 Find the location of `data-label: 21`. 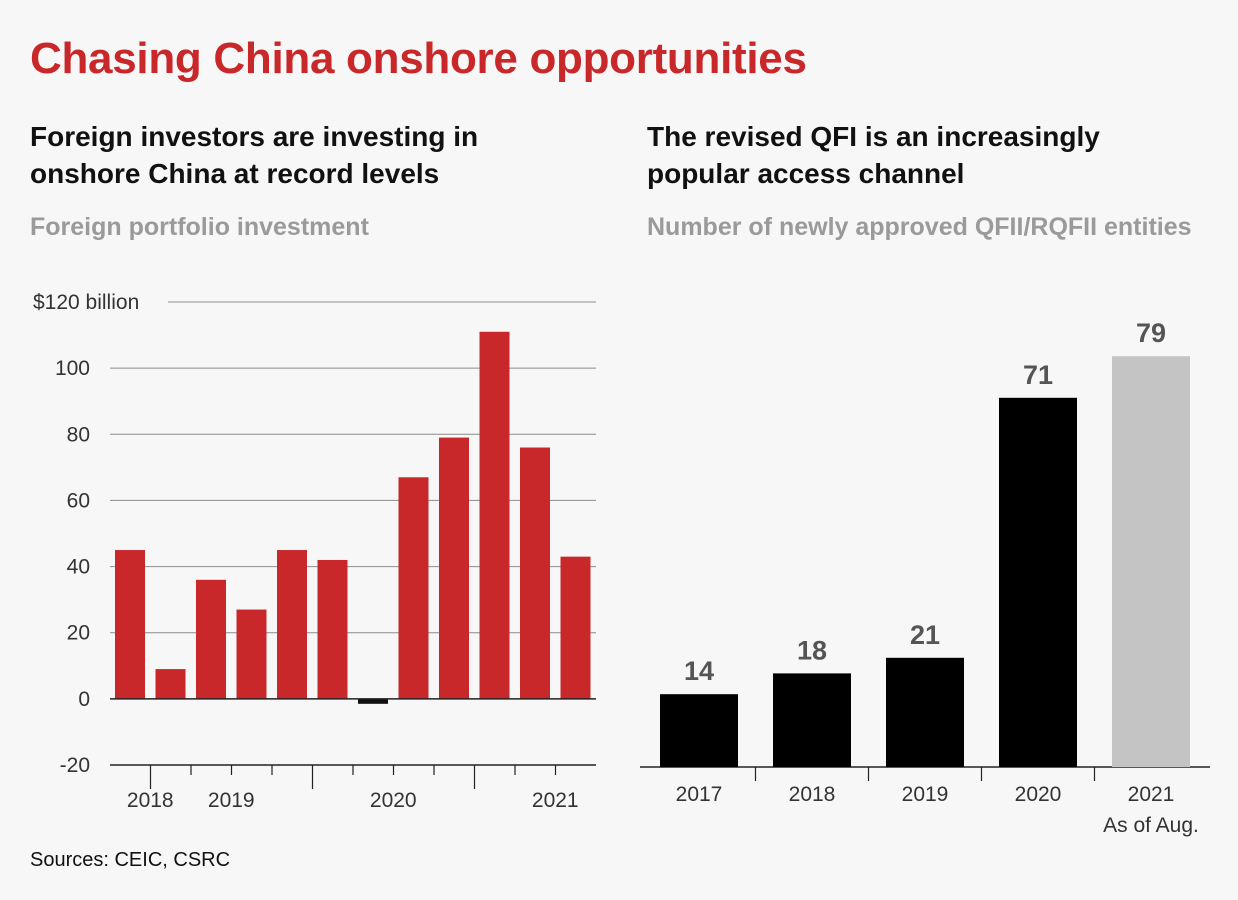

data-label: 21 is located at coordinates (925, 635).